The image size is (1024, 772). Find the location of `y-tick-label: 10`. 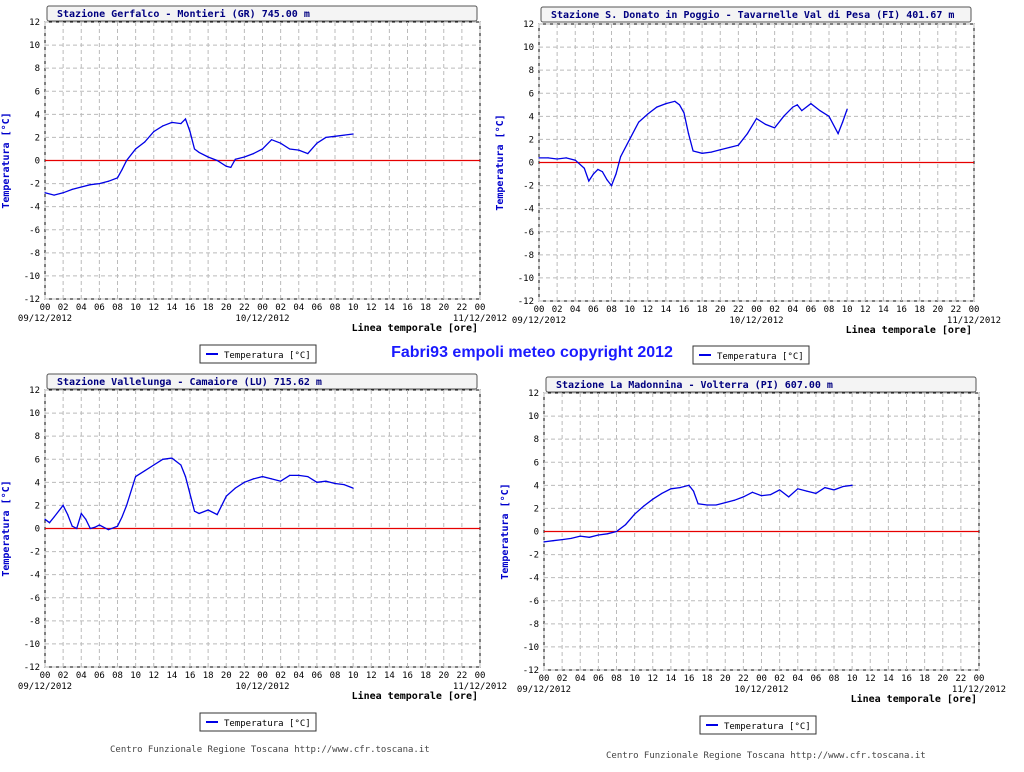

y-tick-label: 10 is located at coordinates (533, 417).